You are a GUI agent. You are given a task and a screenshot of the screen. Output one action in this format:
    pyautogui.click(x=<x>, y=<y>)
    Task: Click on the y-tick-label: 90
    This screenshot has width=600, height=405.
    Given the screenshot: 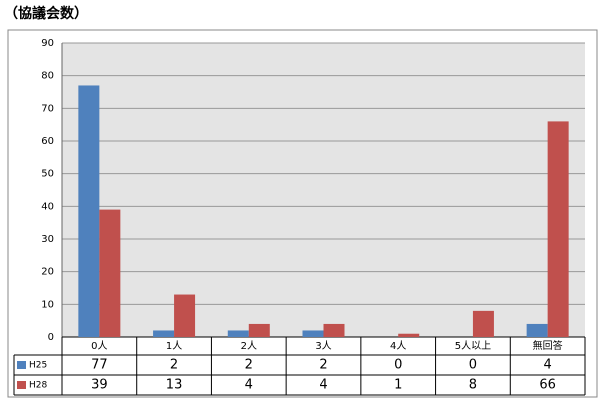 What is the action you would take?
    pyautogui.click(x=47, y=43)
    